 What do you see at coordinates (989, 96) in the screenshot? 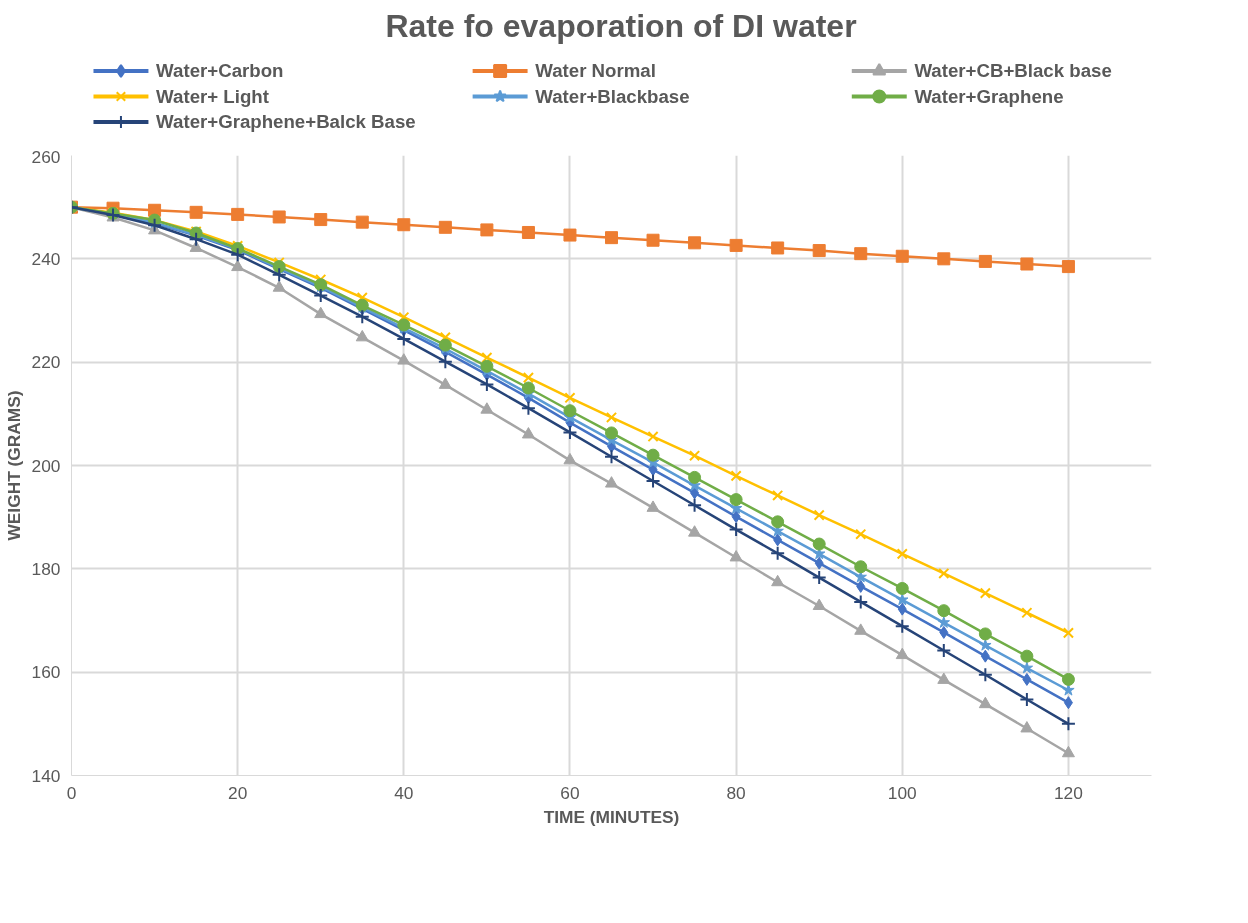
I see `legend-label: Water+Graphene` at bounding box center [989, 96].